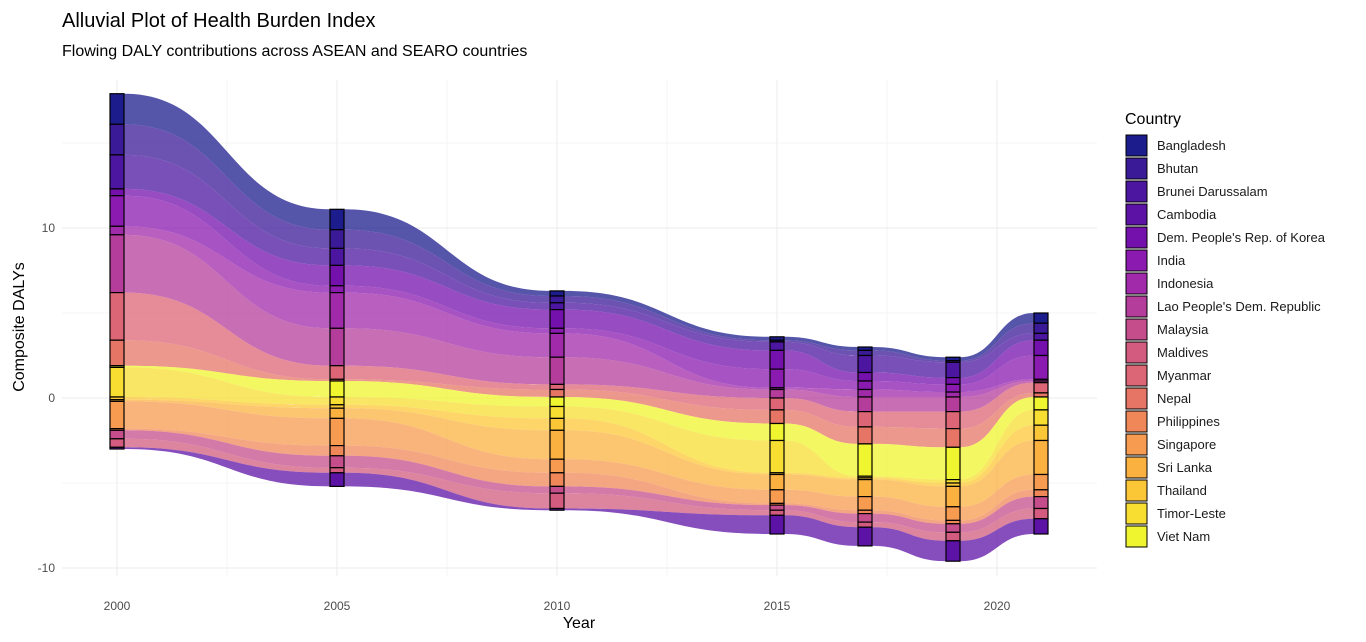  I want to click on flow-thailand, so click(227, 402).